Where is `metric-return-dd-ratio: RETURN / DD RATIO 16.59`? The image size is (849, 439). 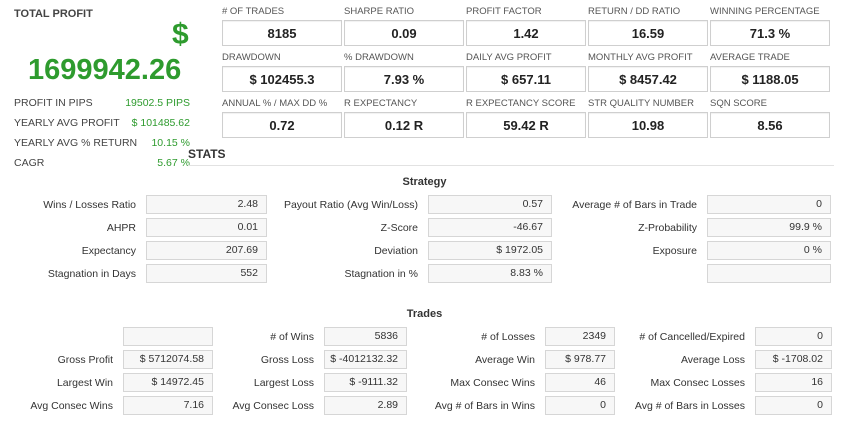 metric-return-dd-ratio: RETURN / DD RATIO 16.59 is located at coordinates (648, 26).